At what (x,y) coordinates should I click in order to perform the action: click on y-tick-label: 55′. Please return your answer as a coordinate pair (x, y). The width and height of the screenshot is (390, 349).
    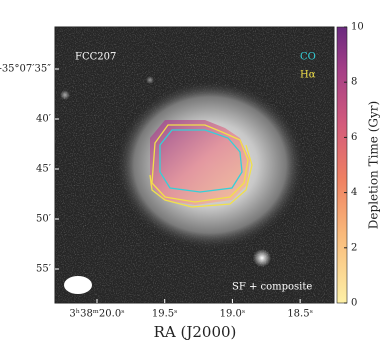
    Looking at the image, I should click on (44, 269).